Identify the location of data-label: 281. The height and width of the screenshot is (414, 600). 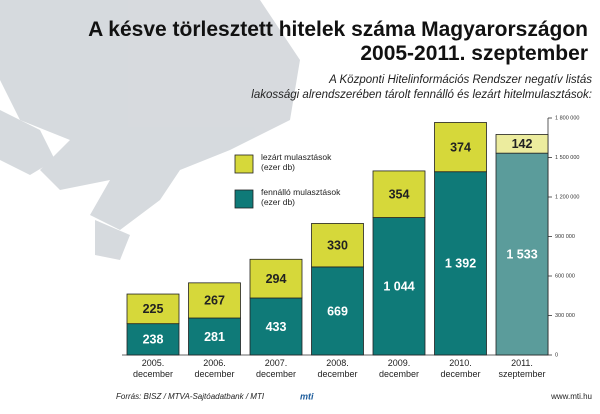
(214, 337).